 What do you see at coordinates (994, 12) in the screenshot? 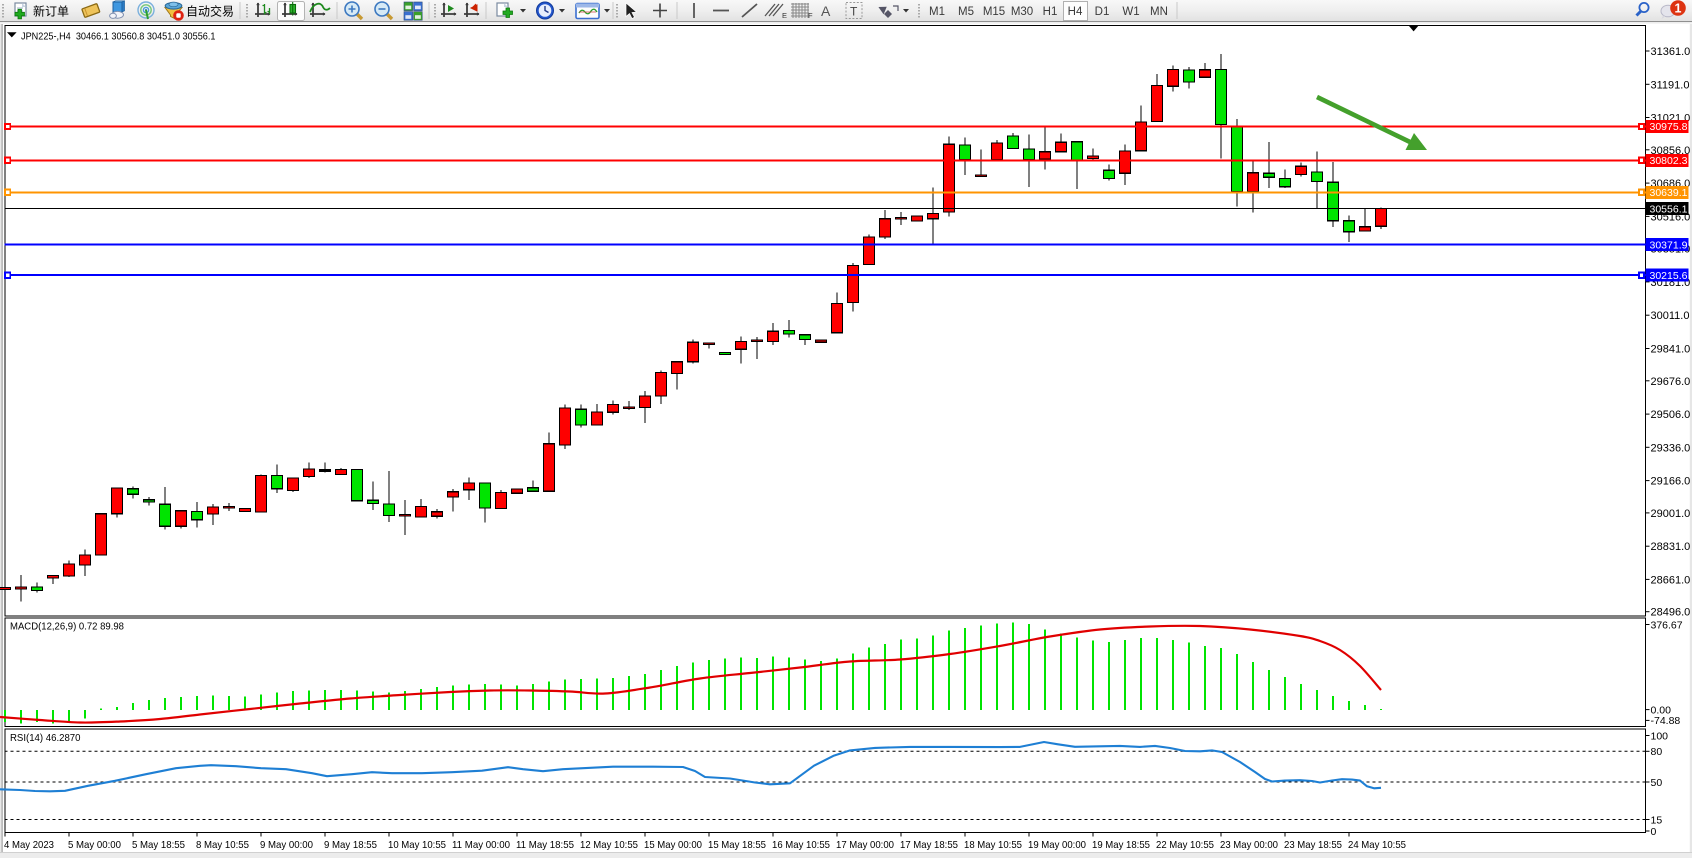
I see `svg-text: M15` at bounding box center [994, 12].